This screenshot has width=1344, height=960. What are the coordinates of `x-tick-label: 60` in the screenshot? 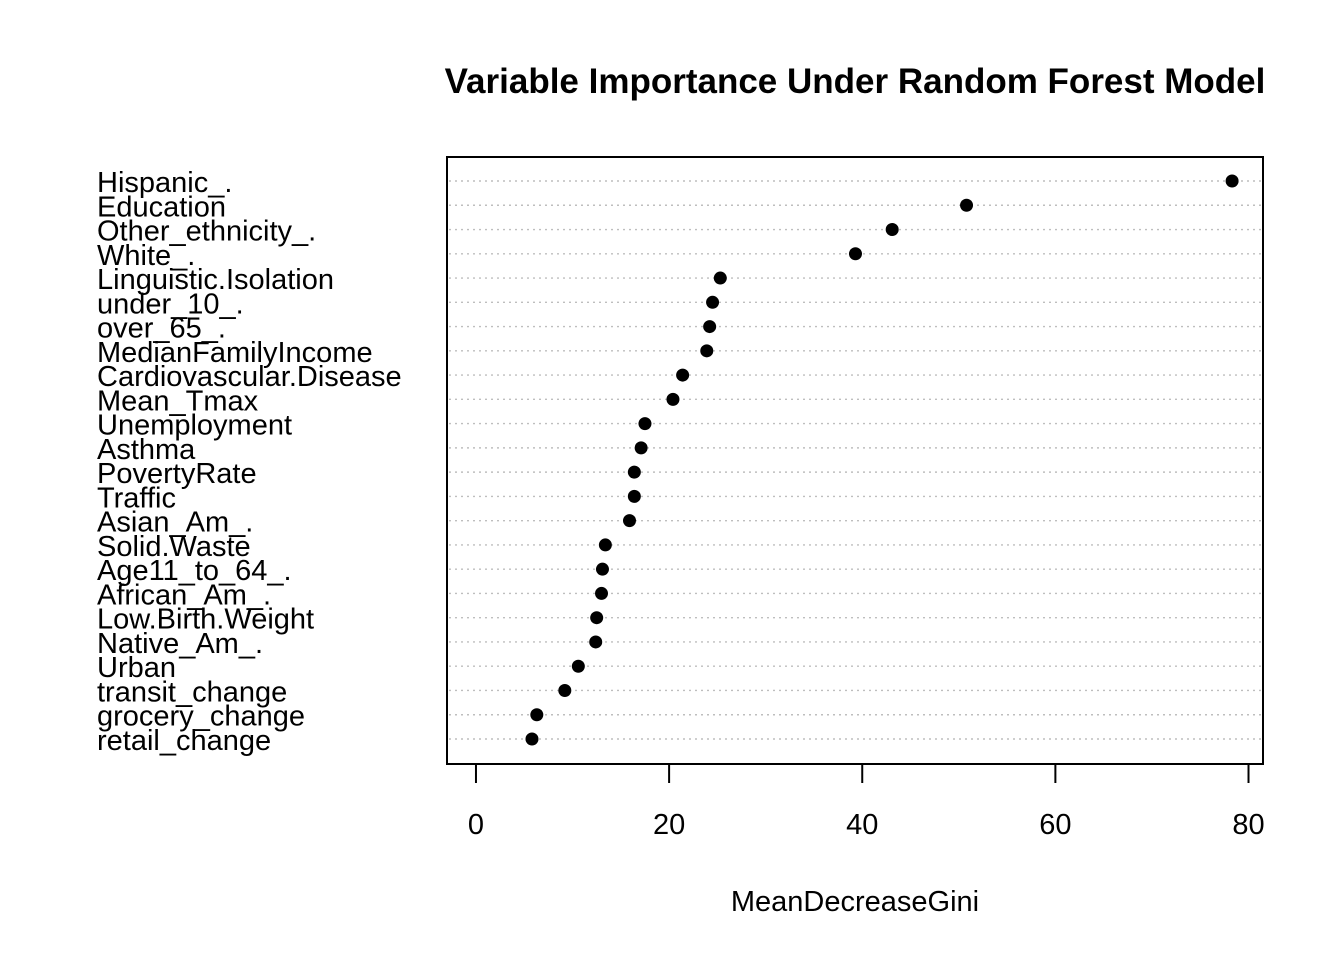 It's located at (1055, 825).